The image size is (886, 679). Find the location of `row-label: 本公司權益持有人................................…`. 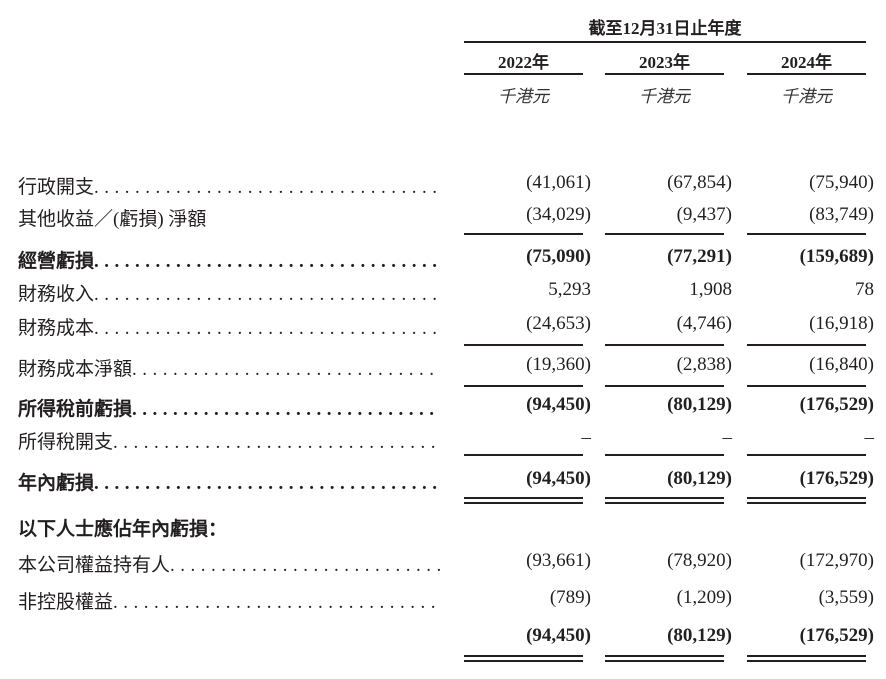

row-label: 本公司權益持有人................................… is located at coordinates (229, 563).